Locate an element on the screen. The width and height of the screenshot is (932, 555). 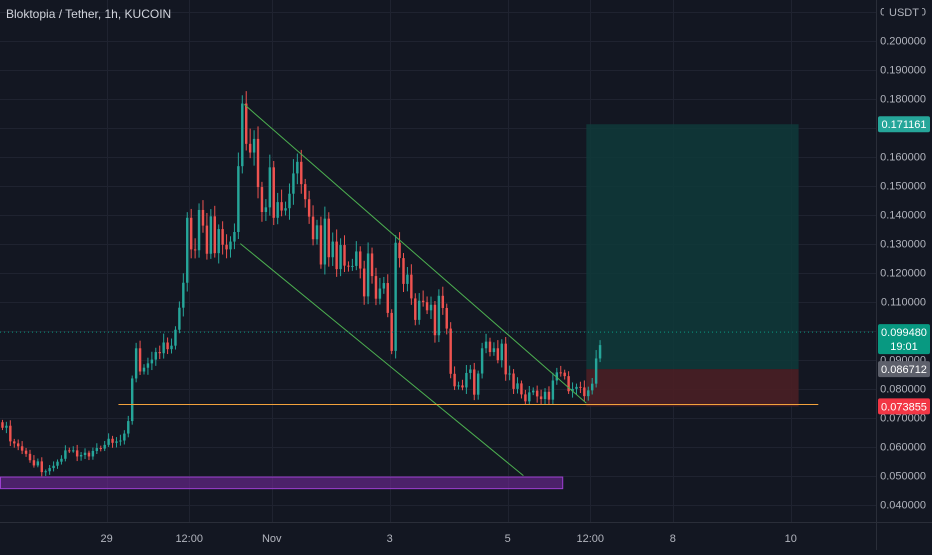
channel-lower-line is located at coordinates (382, 359).